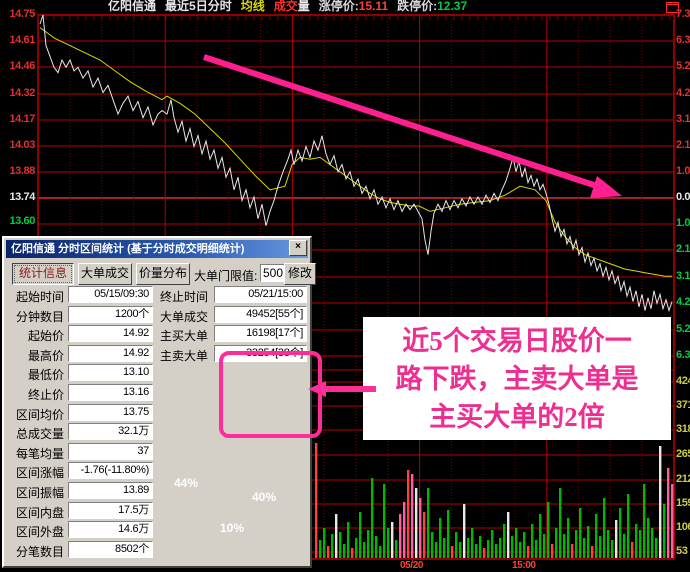 This screenshot has height=572, width=690. Describe the element at coordinates (186, 483) in the screenshot. I see `pie-slice-label: 44%` at that location.